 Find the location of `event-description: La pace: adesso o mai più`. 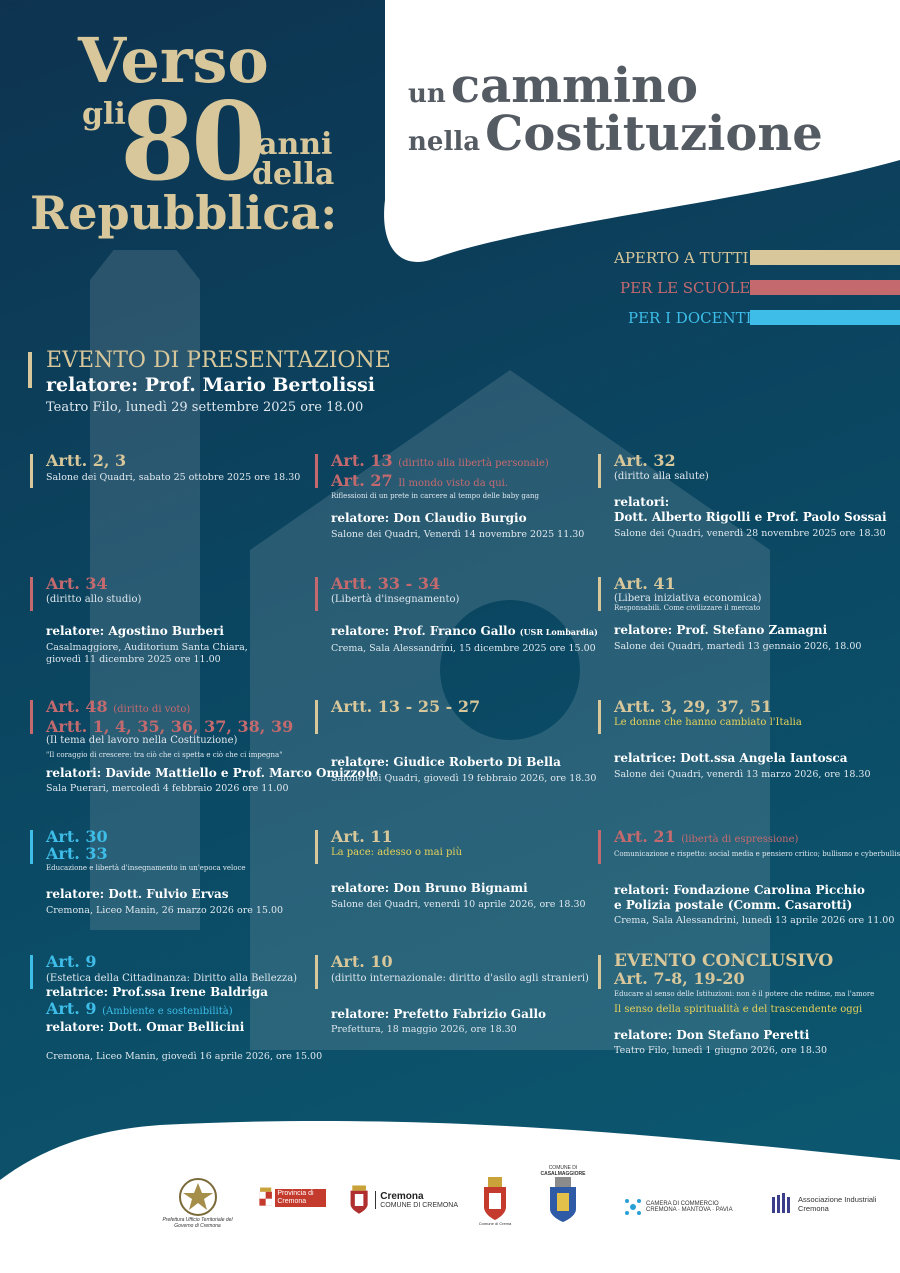

event-description: La pace: adesso o mai più is located at coordinates (397, 852).